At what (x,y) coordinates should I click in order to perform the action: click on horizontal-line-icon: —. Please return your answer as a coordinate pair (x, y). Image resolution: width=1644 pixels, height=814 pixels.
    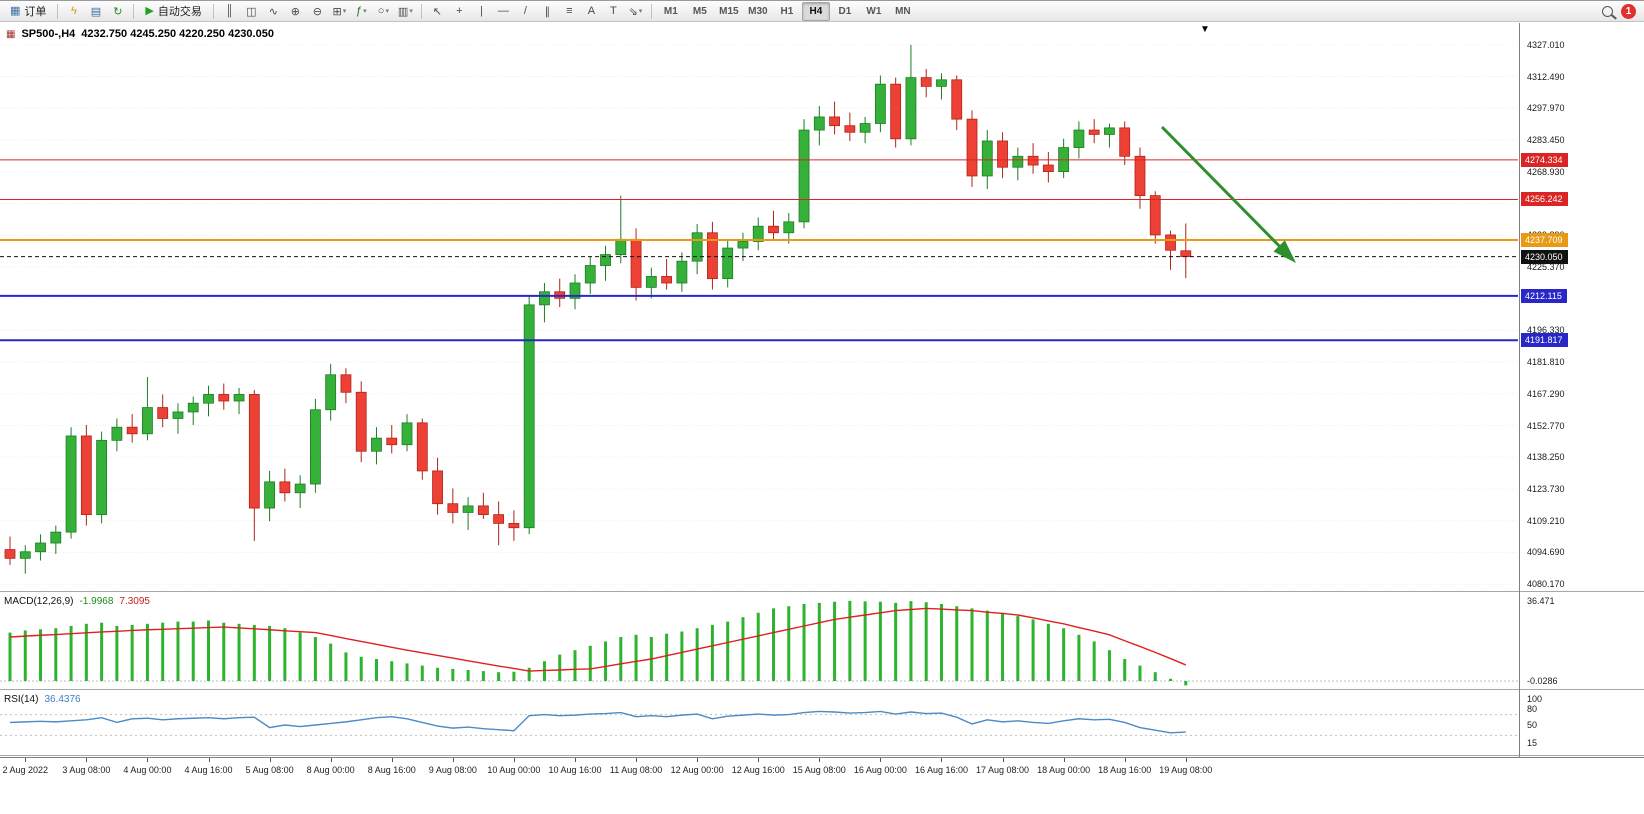
    Looking at the image, I should click on (503, 11).